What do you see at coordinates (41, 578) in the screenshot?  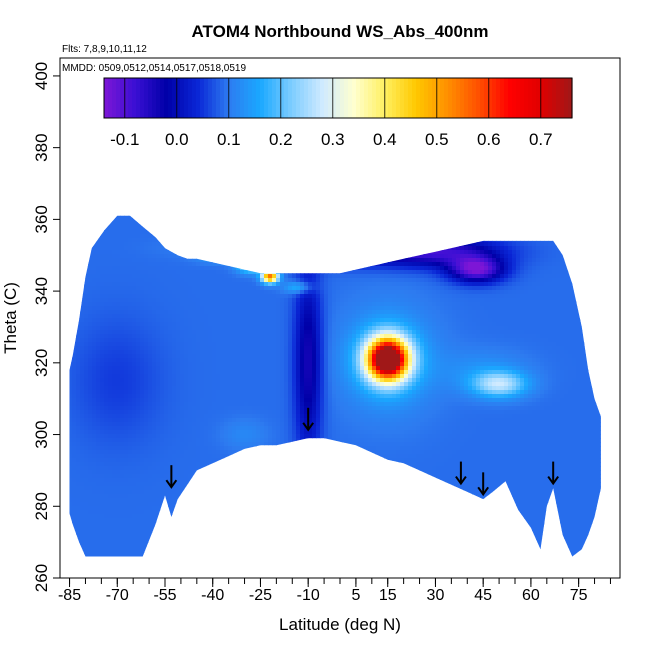 I see `y-tick-label: 260` at bounding box center [41, 578].